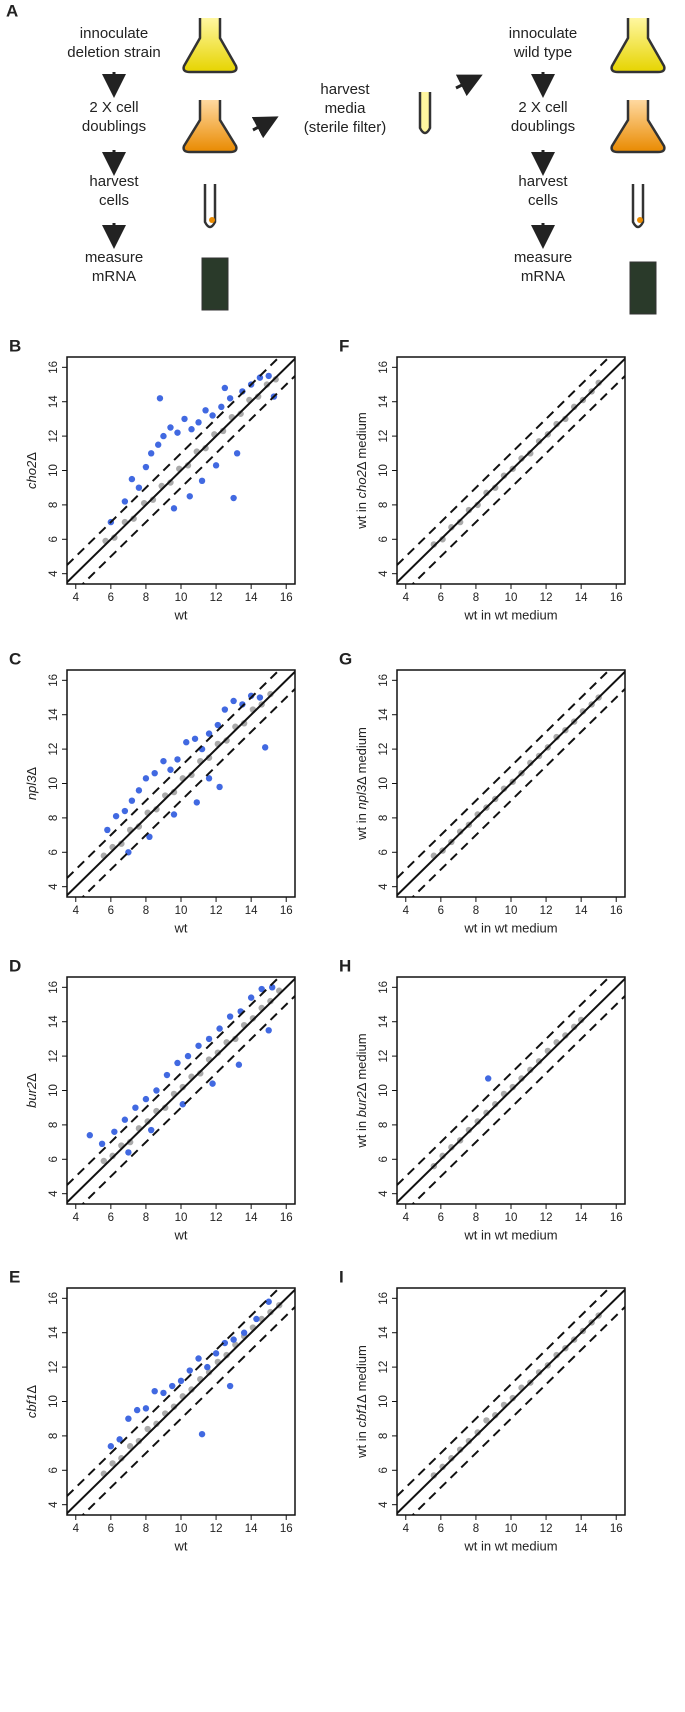 Image resolution: width=685 pixels, height=1712 pixels. What do you see at coordinates (543, 257) in the screenshot?
I see `step-text: measure` at bounding box center [543, 257].